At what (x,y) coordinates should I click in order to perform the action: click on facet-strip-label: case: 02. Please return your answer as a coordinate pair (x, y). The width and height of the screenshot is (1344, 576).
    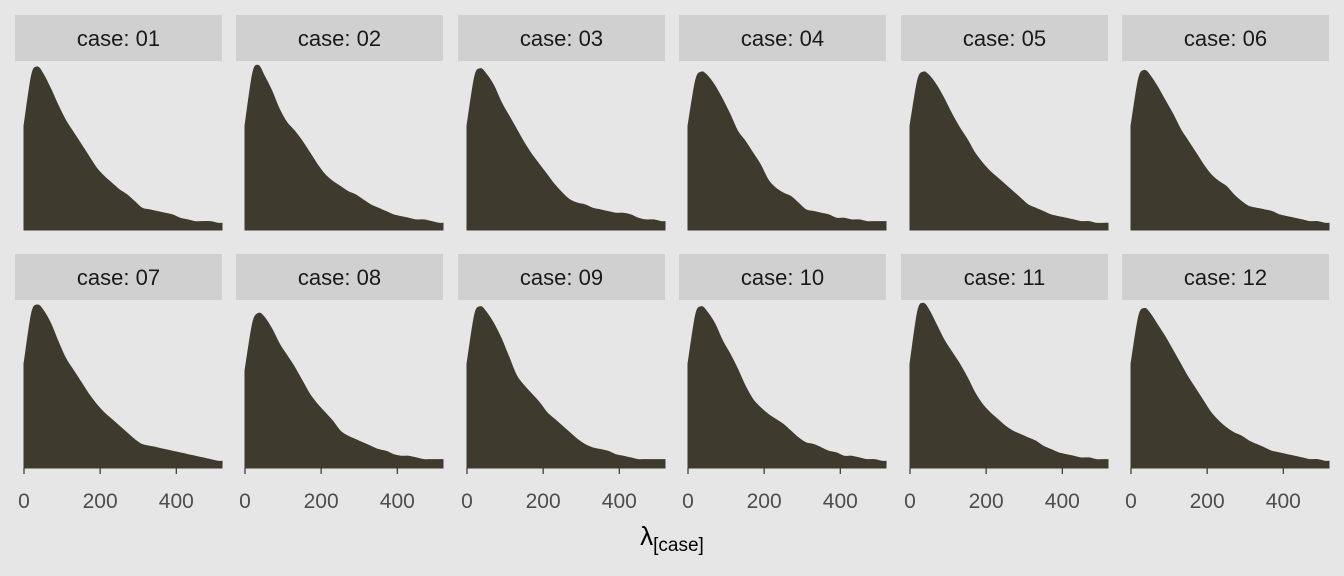
    Looking at the image, I should click on (339, 38).